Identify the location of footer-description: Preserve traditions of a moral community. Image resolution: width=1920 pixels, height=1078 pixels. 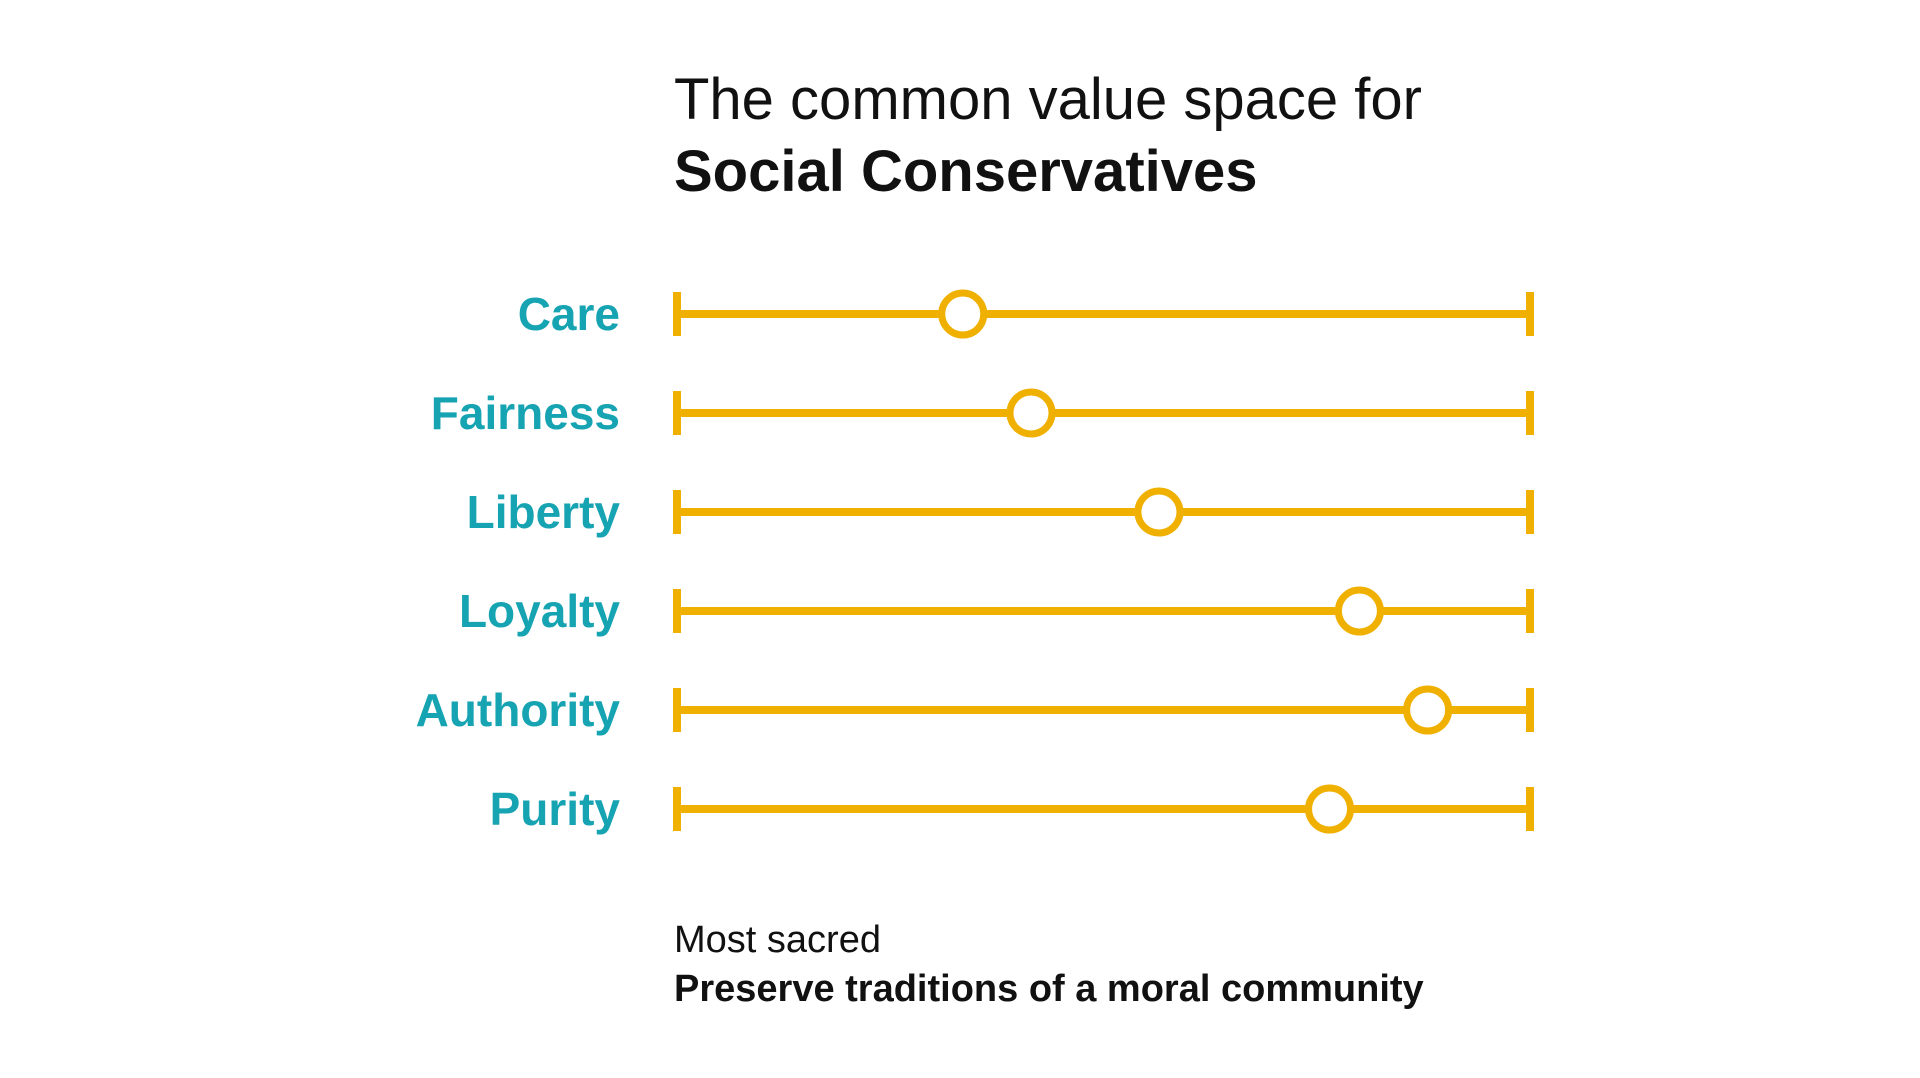
(1049, 989).